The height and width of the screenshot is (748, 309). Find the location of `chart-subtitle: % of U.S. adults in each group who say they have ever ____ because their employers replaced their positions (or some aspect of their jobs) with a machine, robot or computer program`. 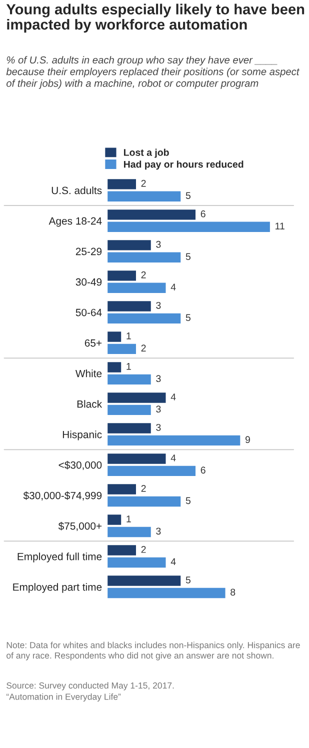

chart-subtitle: % of U.S. adults in each group who say they have ever ____ because their employers replaced their positions (or some aspect of their jobs) with a machine, robot or computer program is located at coordinates (153, 72).